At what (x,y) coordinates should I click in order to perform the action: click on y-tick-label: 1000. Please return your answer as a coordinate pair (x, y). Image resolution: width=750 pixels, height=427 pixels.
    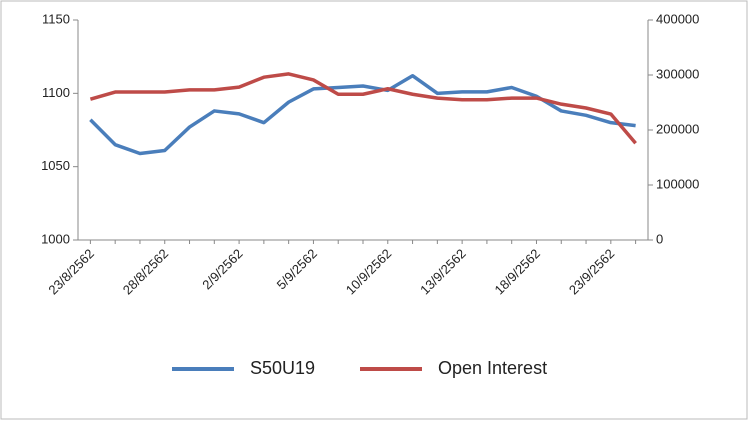
    Looking at the image, I should click on (55, 238).